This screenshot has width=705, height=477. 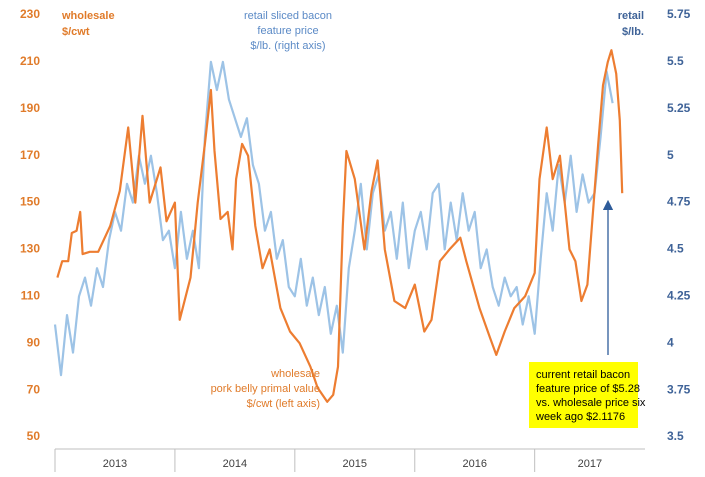 What do you see at coordinates (30, 249) in the screenshot?
I see `y-tick-label: 130` at bounding box center [30, 249].